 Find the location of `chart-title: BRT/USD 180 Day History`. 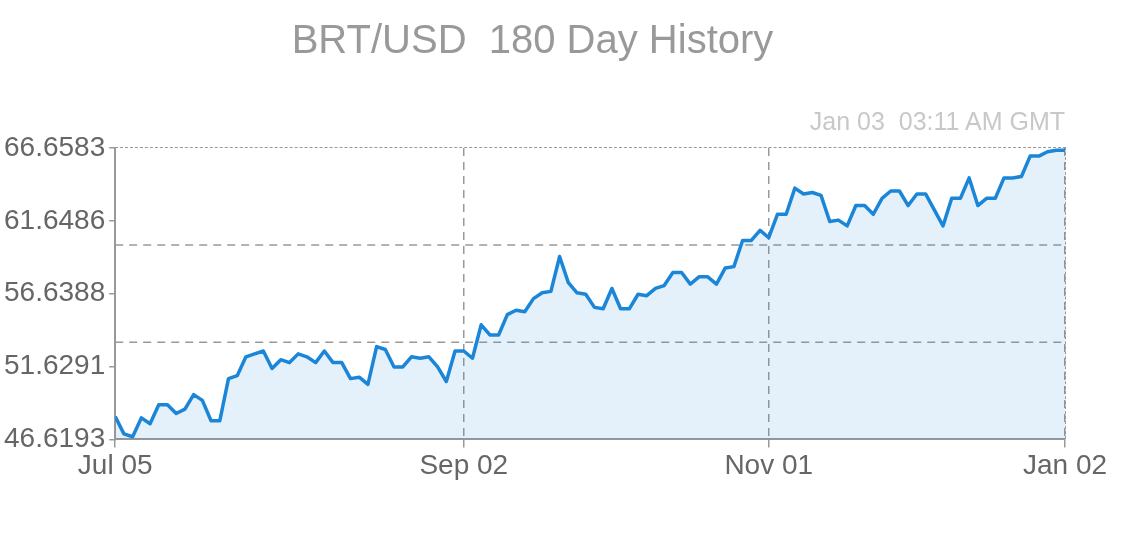

chart-title: BRT/USD 180 Day History is located at coordinates (532, 39).